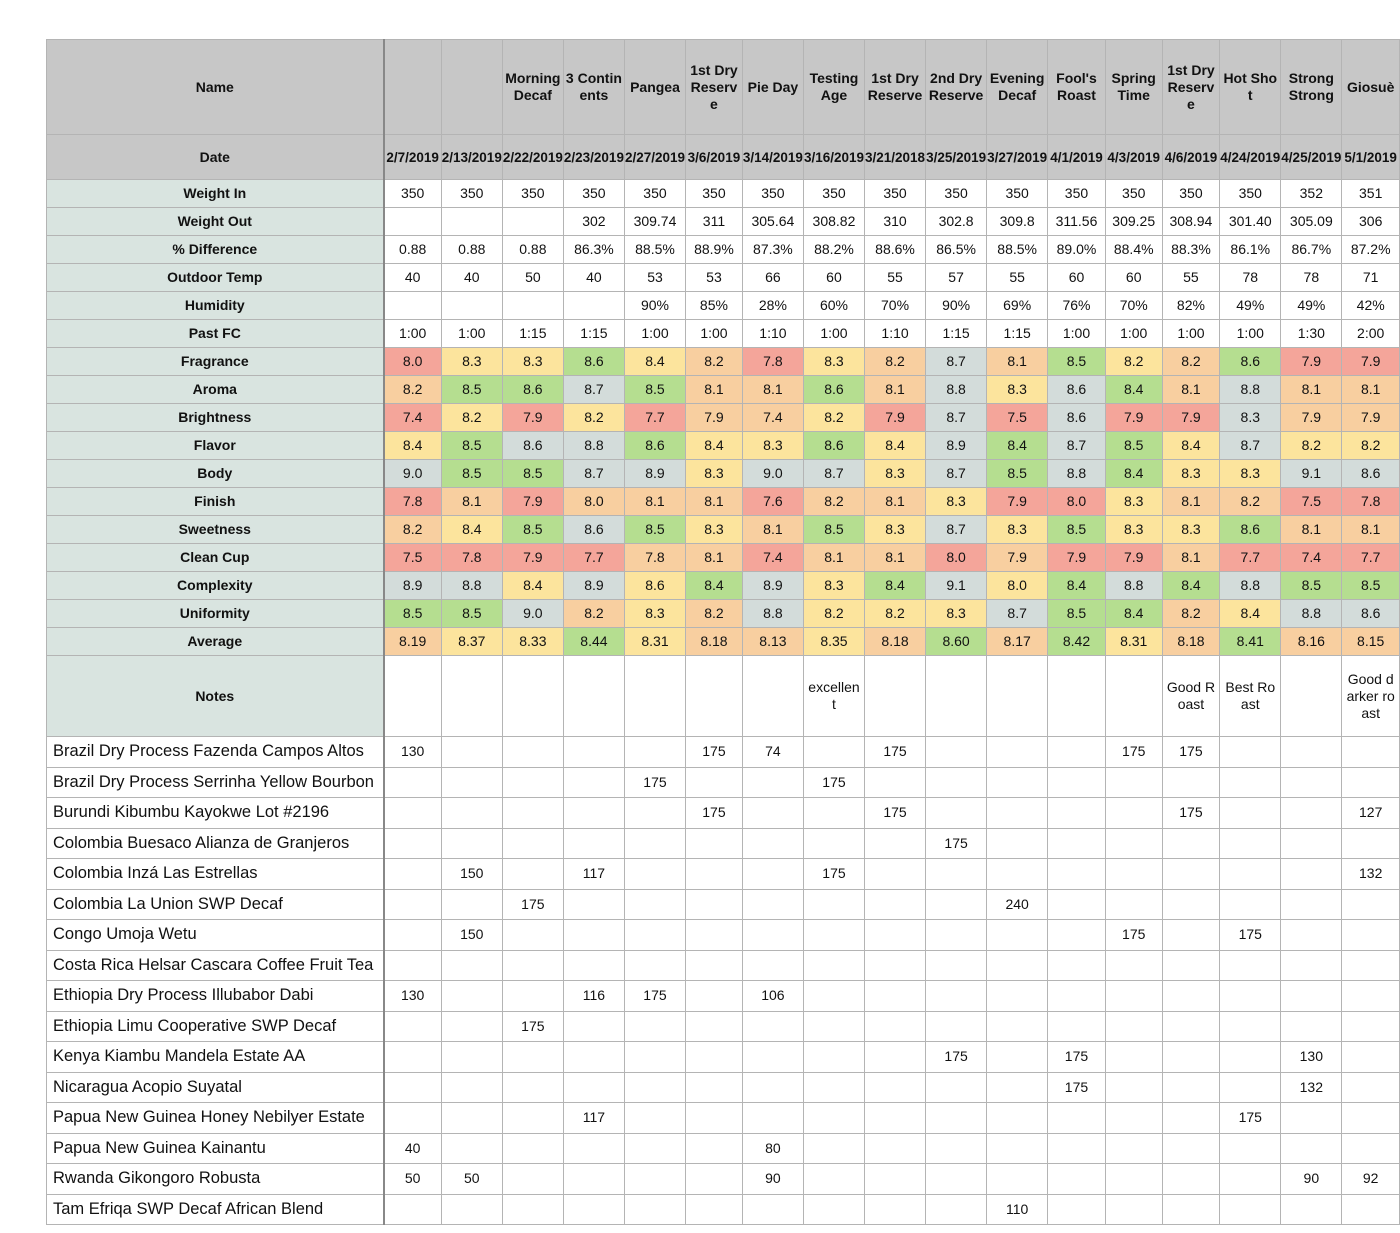 The width and height of the screenshot is (1400, 1233). Describe the element at coordinates (956, 557) in the screenshot. I see `score-cell: 8.0` at that location.